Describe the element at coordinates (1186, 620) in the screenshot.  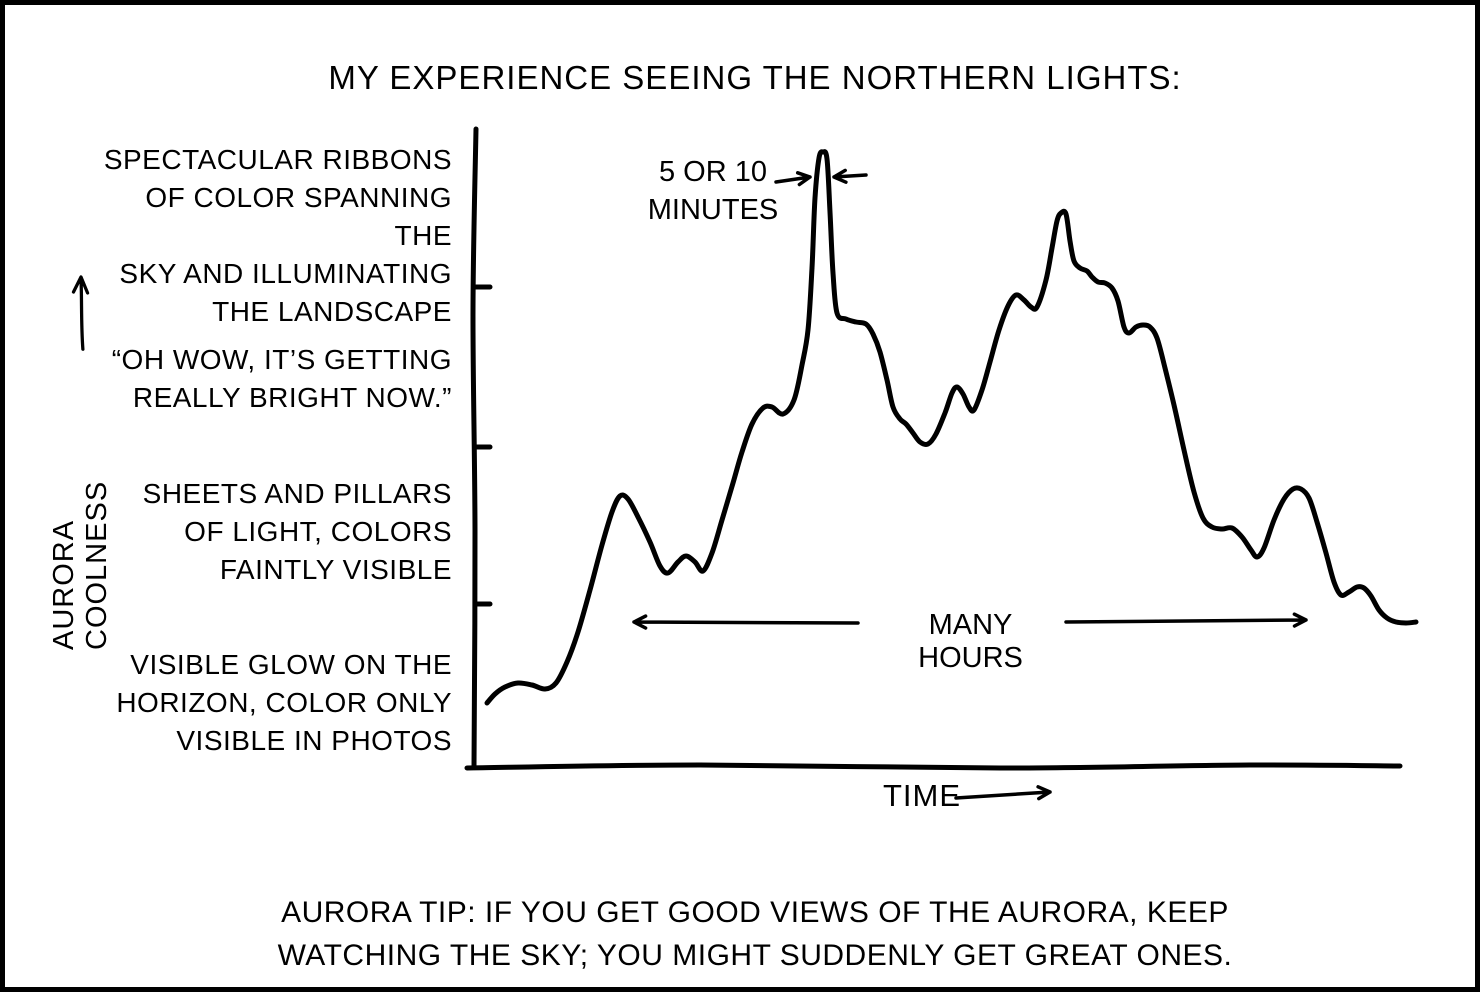
I see `many-hours-right-arrow` at that location.